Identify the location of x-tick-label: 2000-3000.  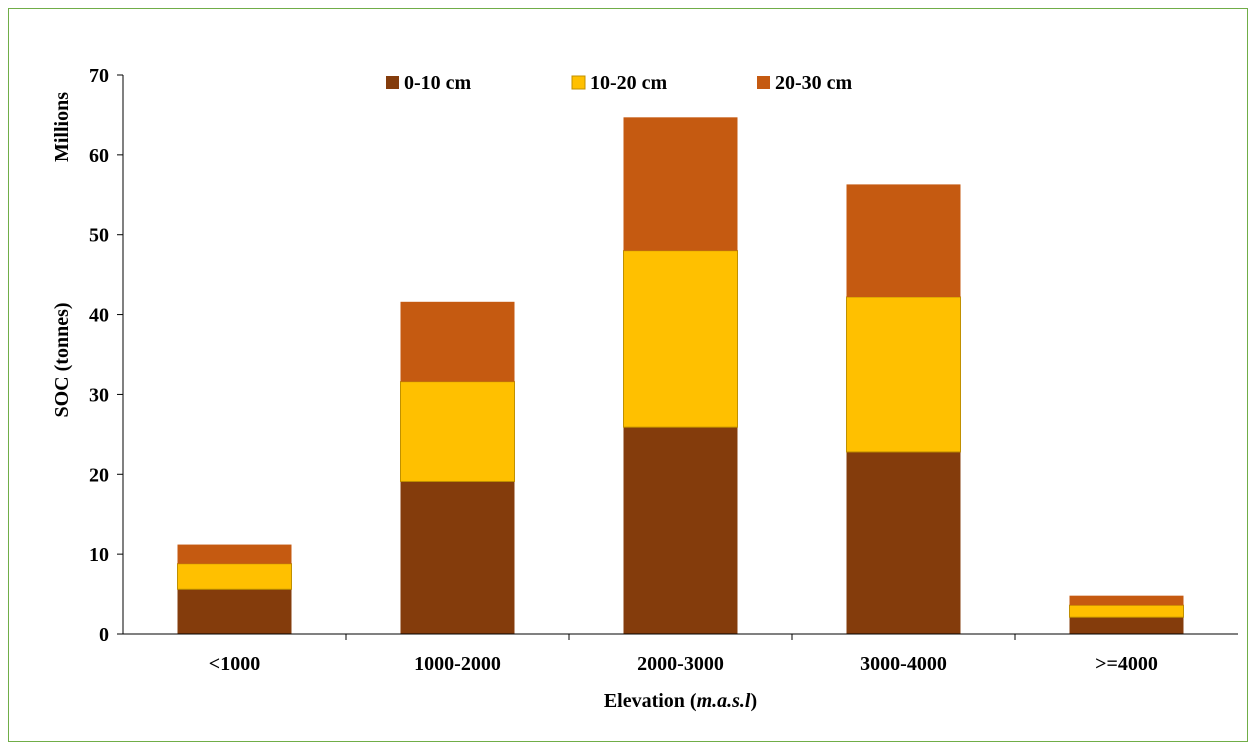
(680, 664).